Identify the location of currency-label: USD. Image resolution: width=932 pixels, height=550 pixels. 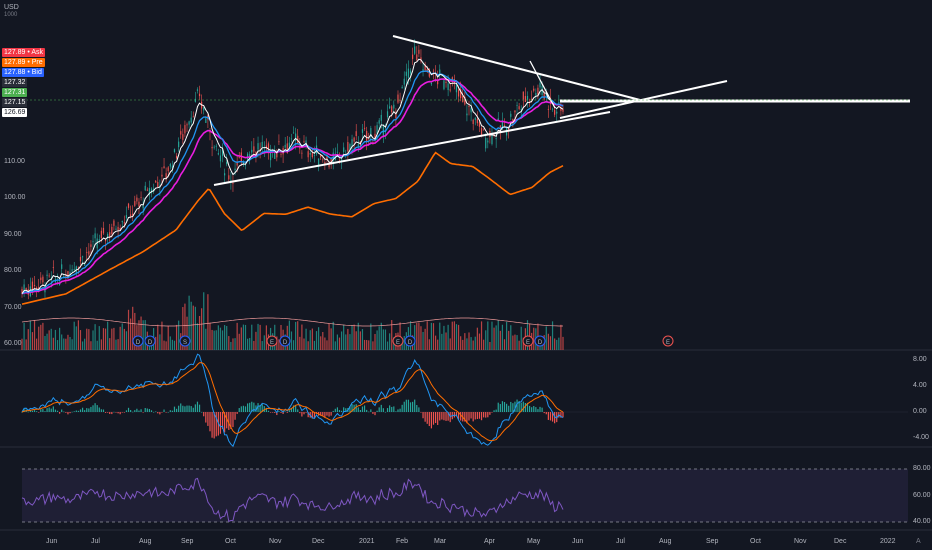
(11, 7).